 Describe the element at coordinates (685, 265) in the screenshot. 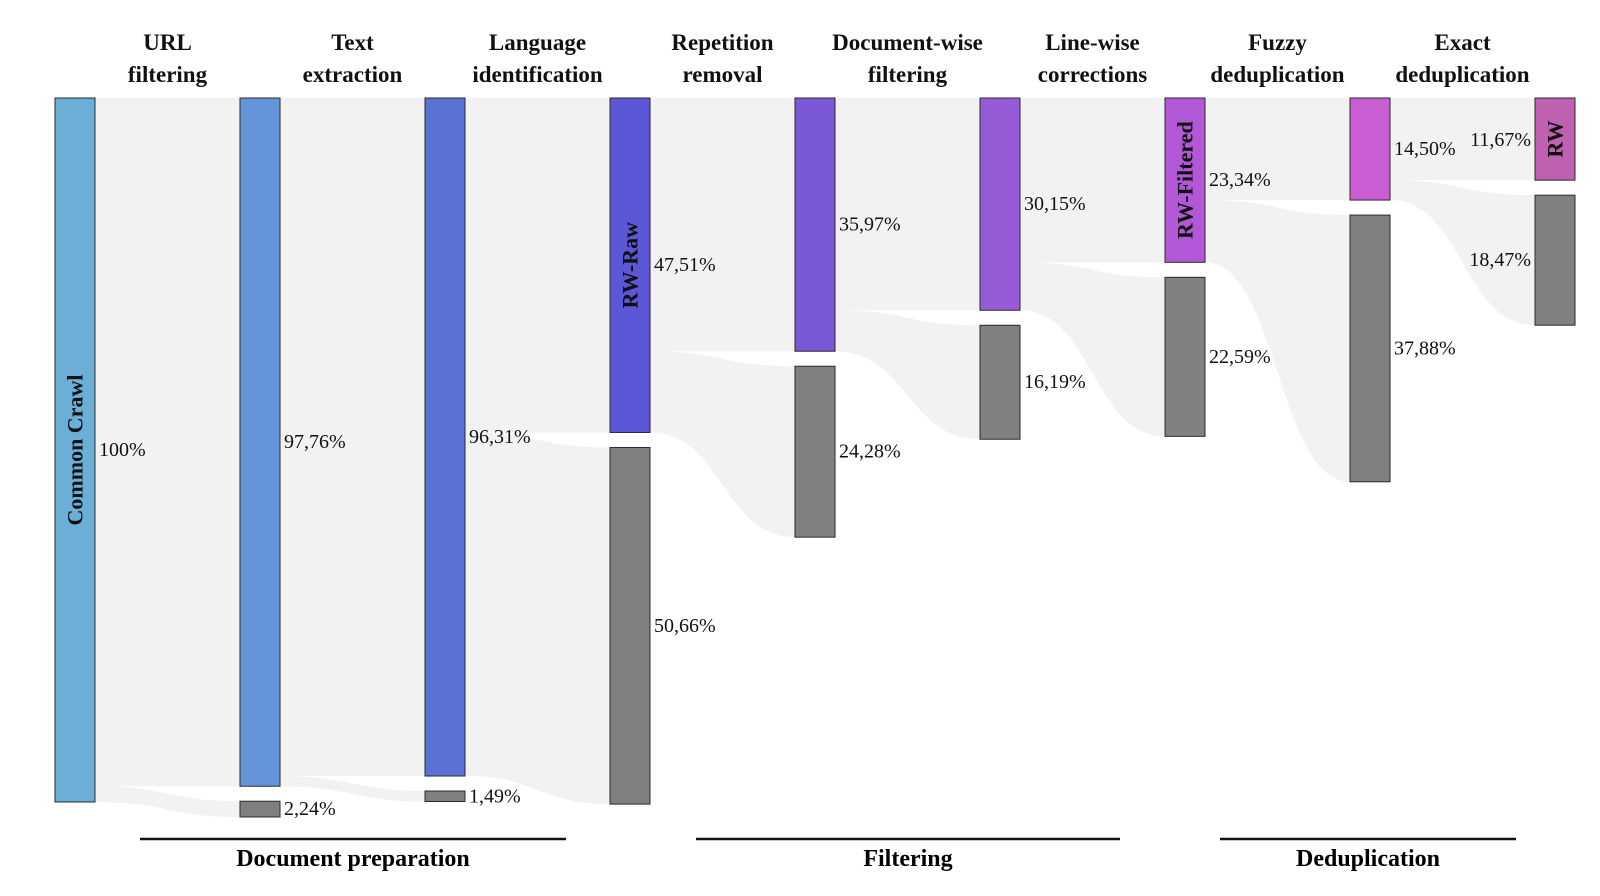

I see `kept-percent-3: 47,51%` at that location.